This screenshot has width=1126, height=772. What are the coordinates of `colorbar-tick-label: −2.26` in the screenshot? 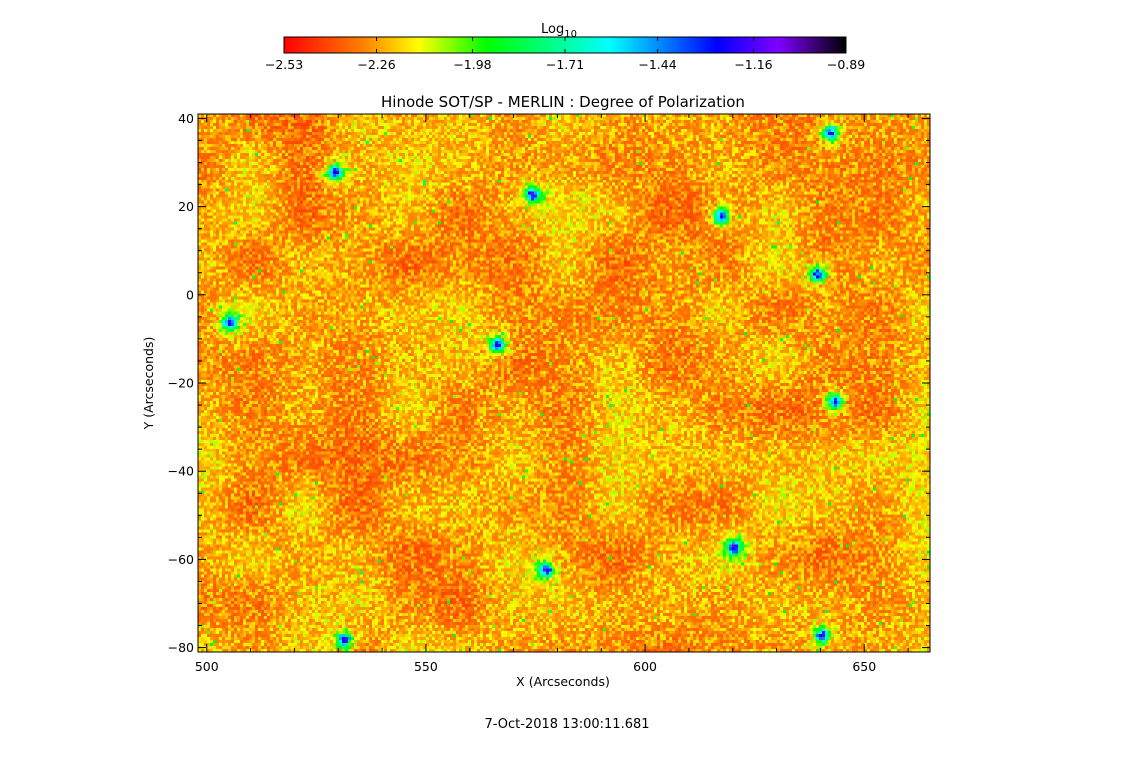 It's located at (376, 64).